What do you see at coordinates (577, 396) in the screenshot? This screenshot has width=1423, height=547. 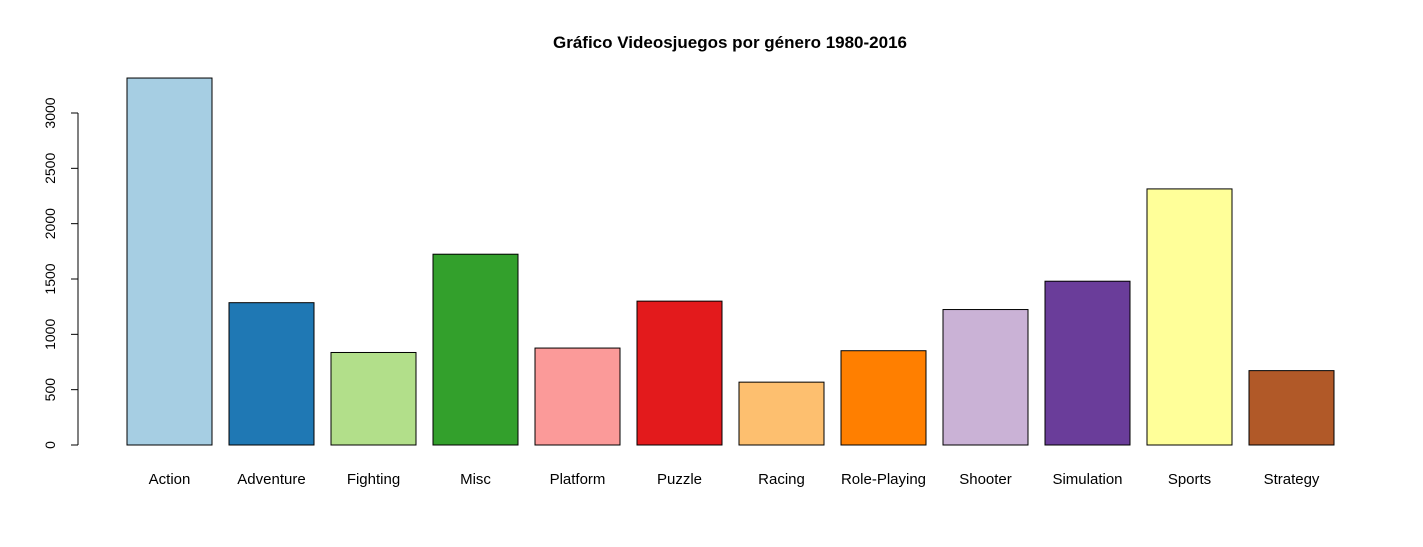 I see `bar-platform` at bounding box center [577, 396].